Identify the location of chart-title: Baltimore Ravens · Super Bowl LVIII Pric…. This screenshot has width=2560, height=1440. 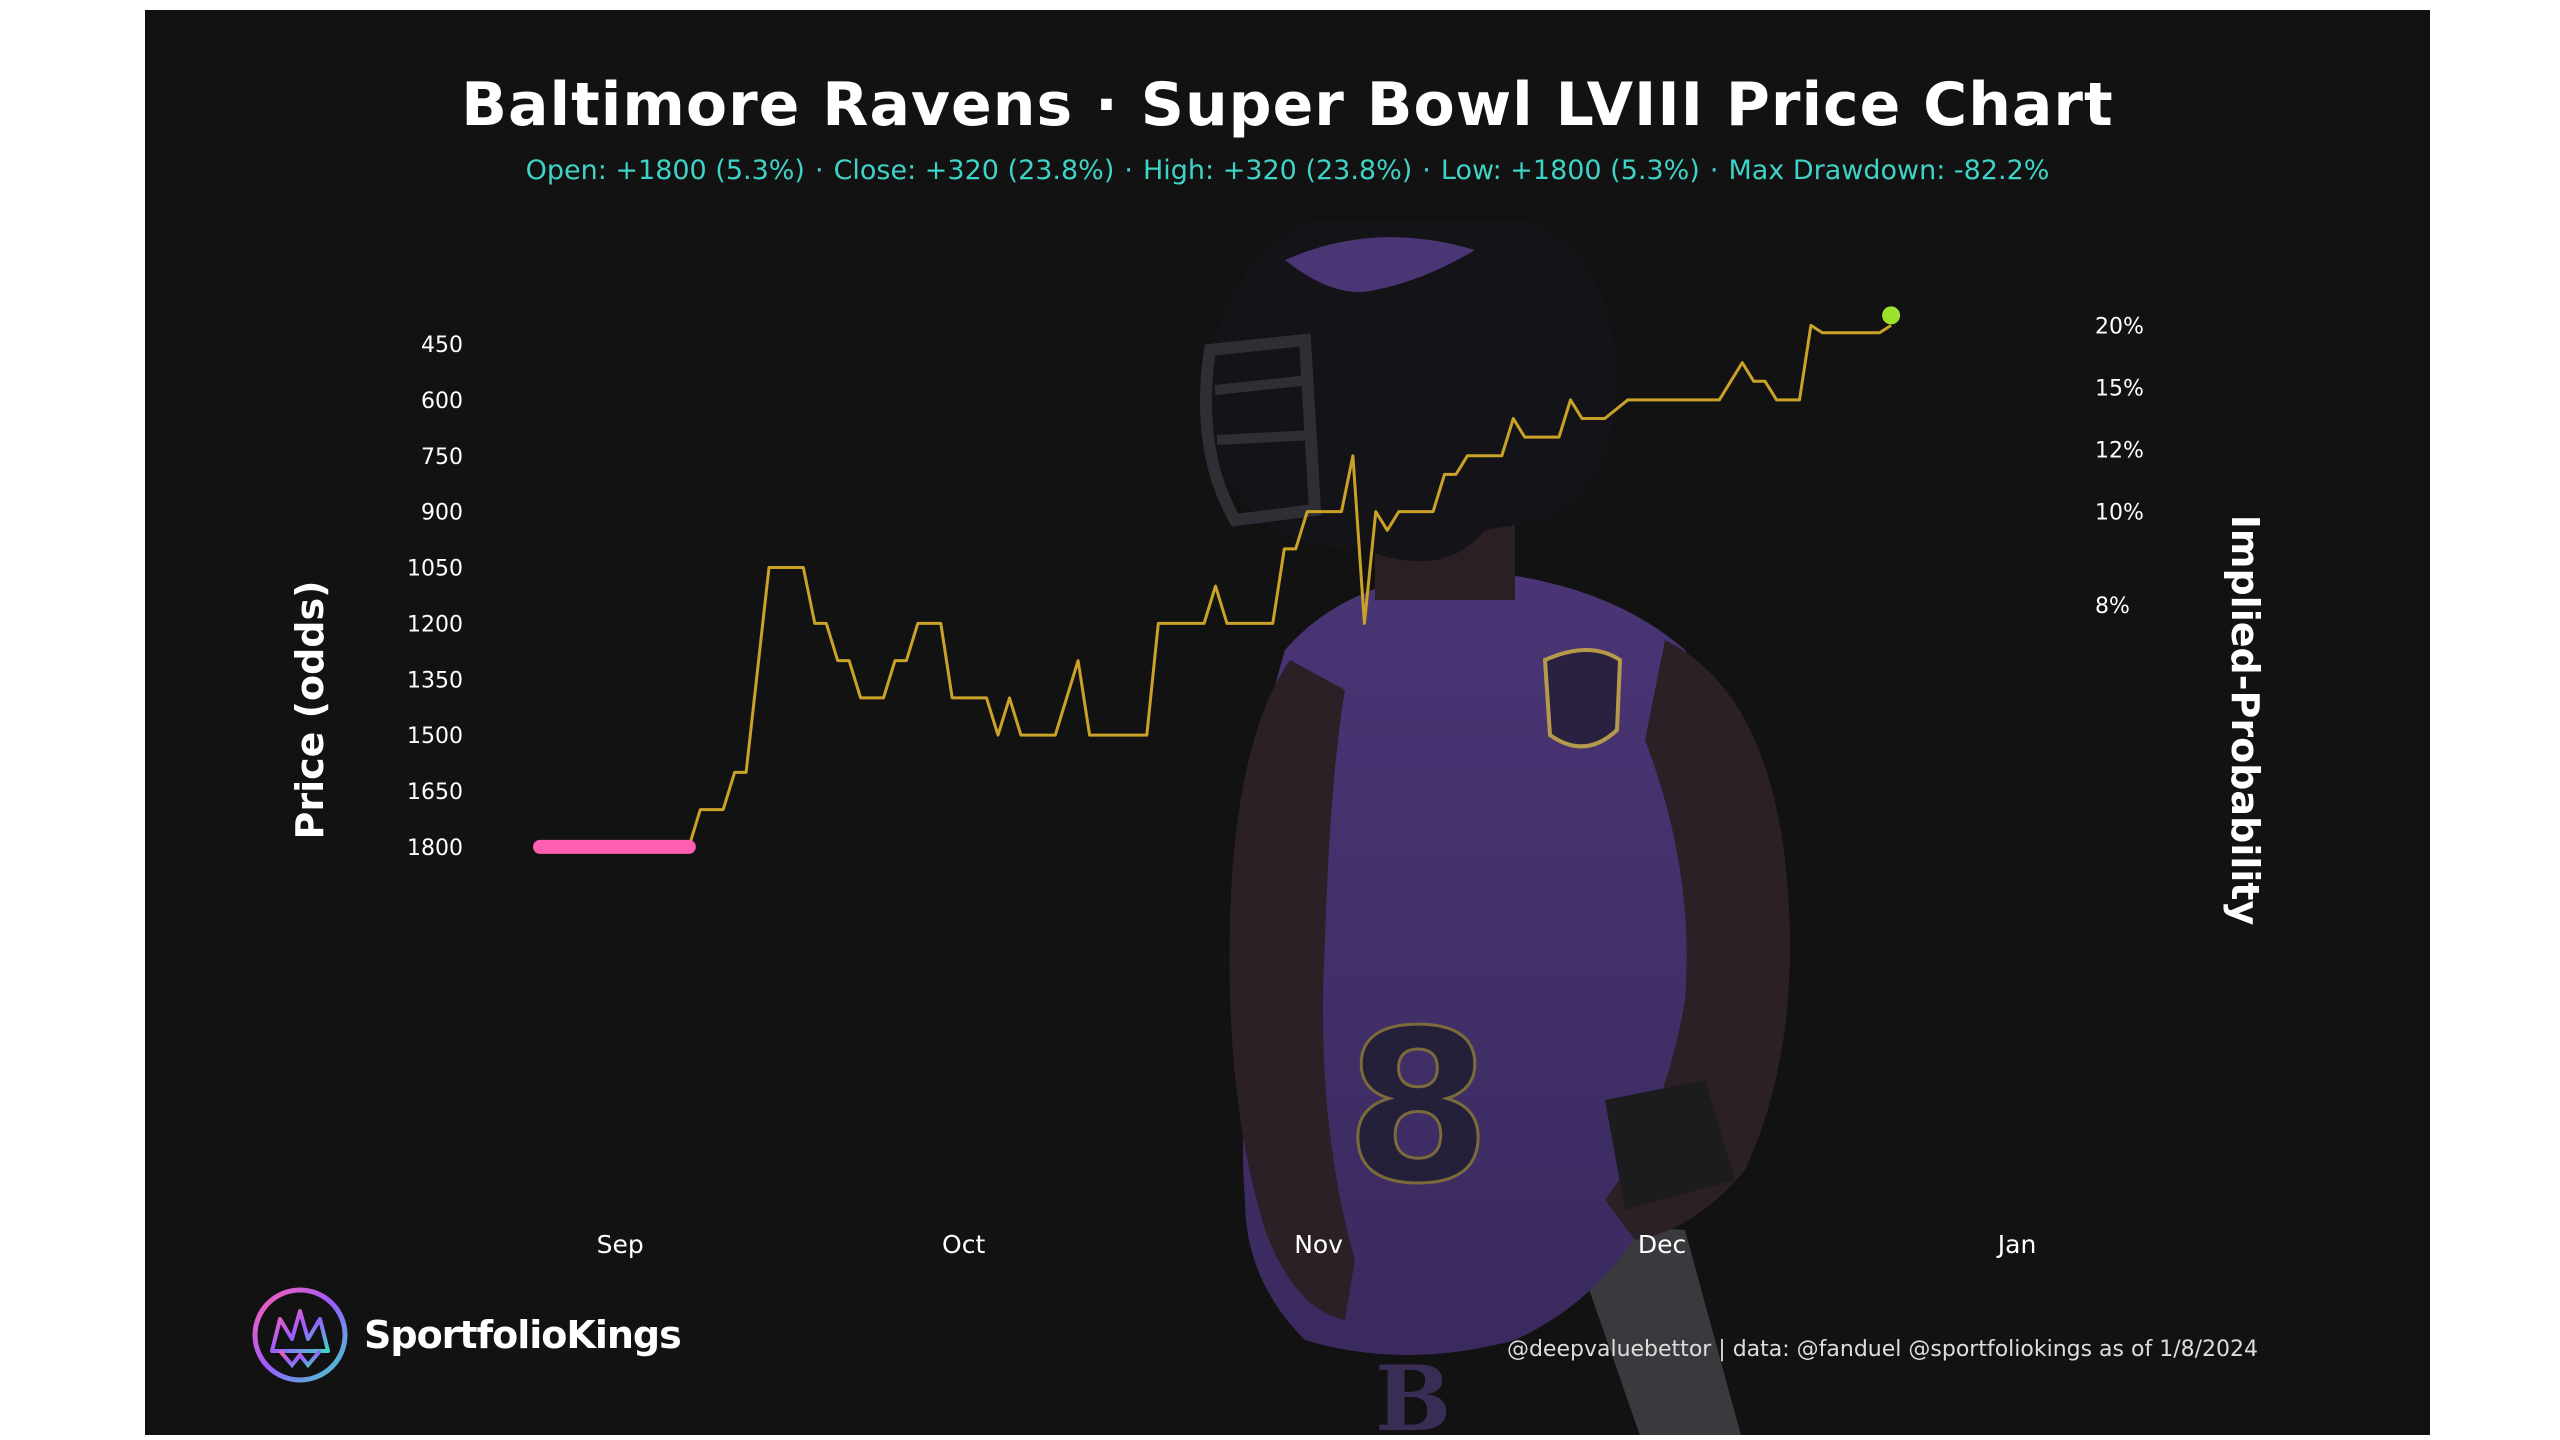
(1287, 105).